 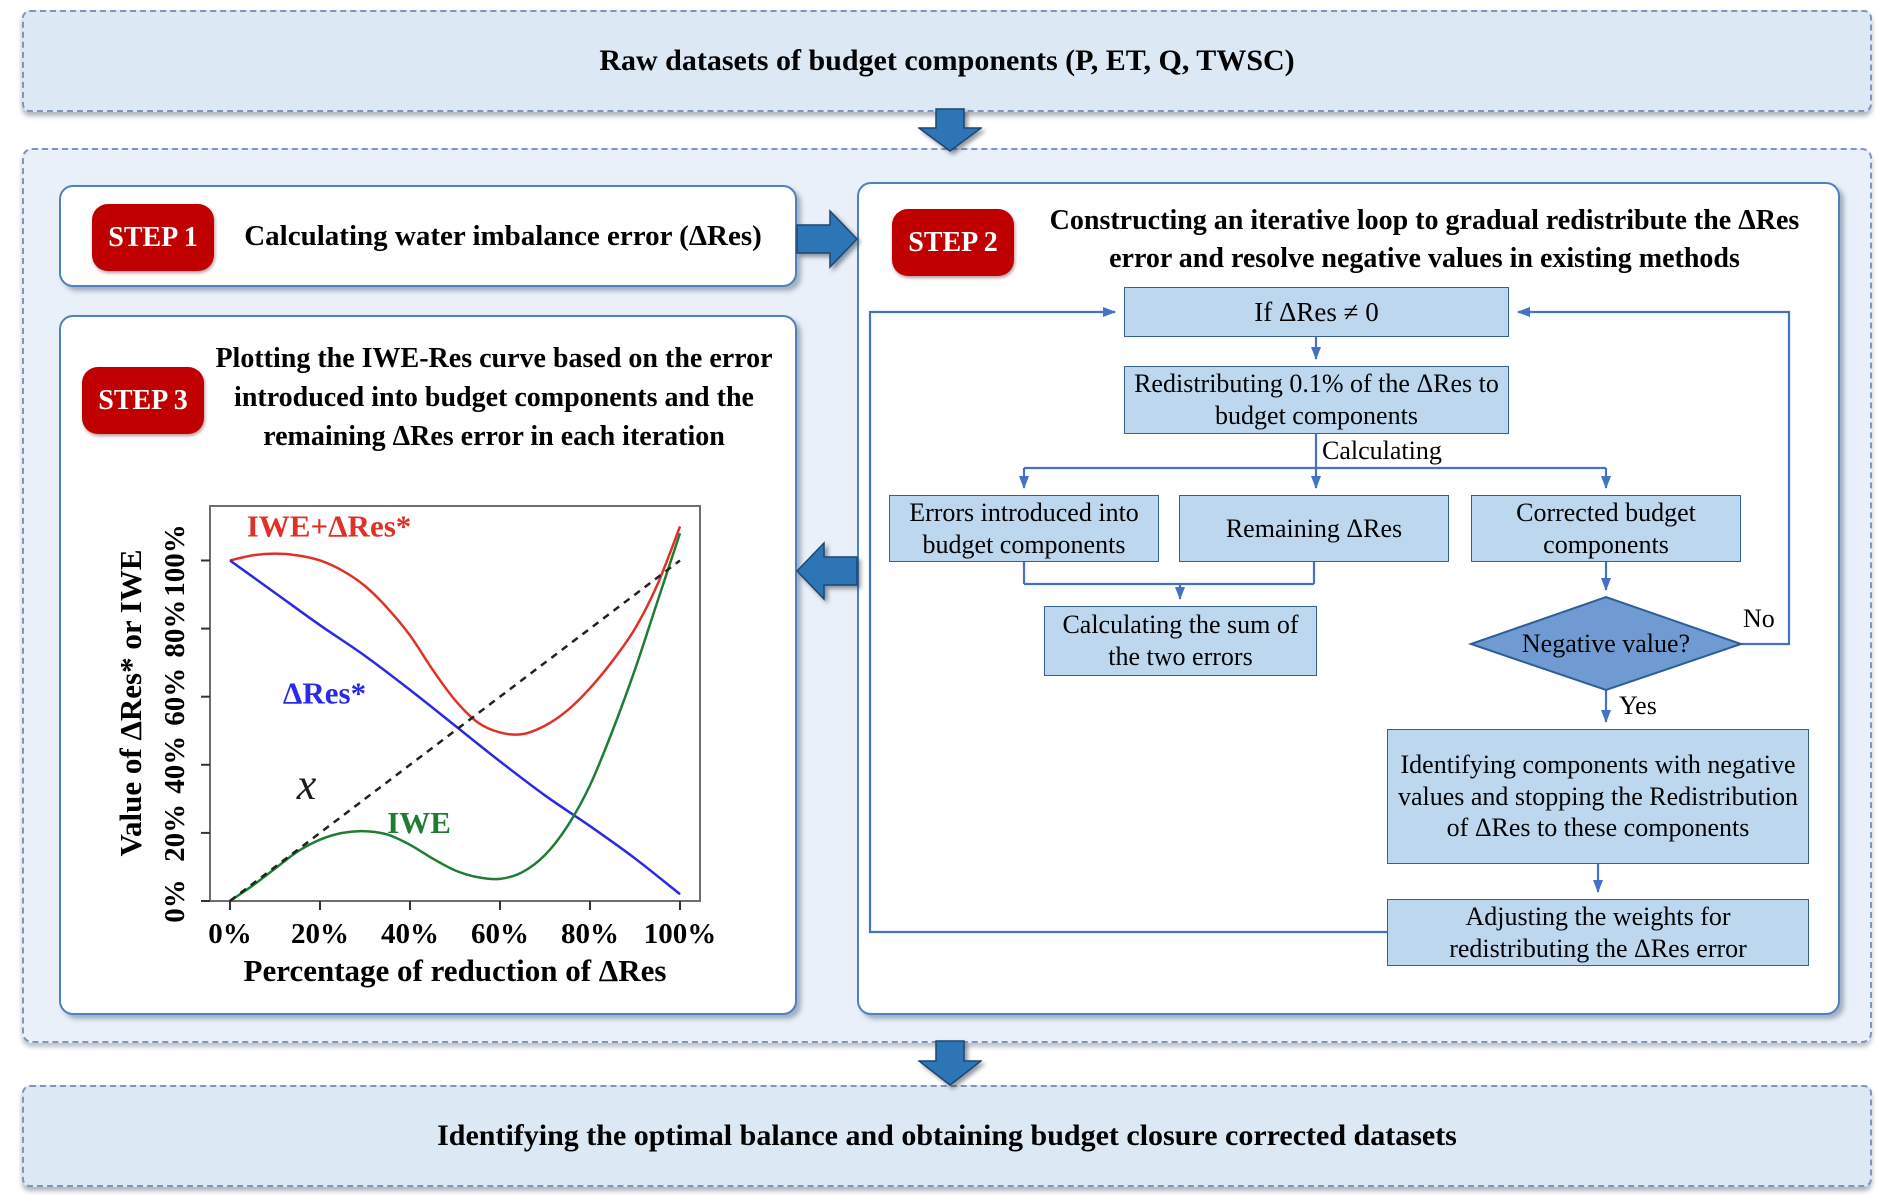 I want to click on connector-loop-no, so click(x=1654, y=476).